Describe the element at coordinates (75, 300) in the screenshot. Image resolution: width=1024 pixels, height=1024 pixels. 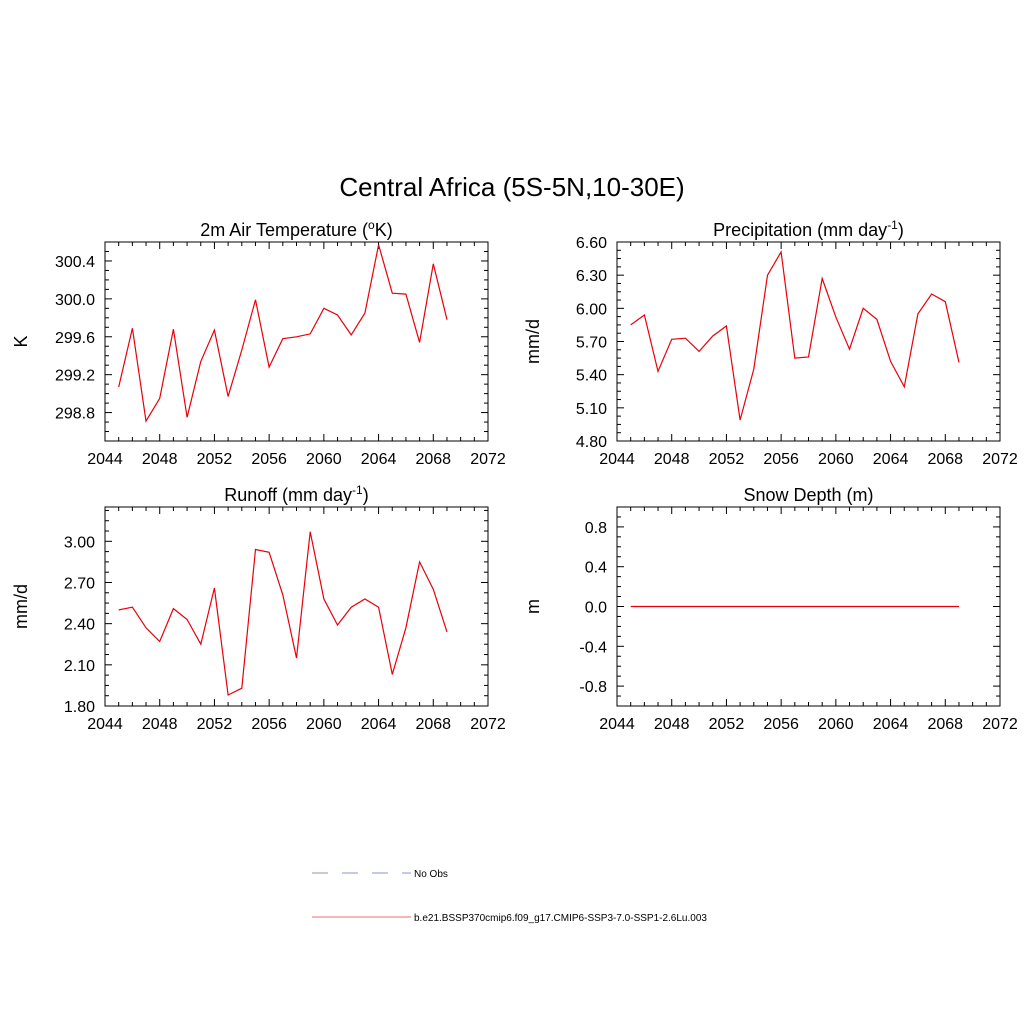
I see `y-tick-label: 300.0` at that location.